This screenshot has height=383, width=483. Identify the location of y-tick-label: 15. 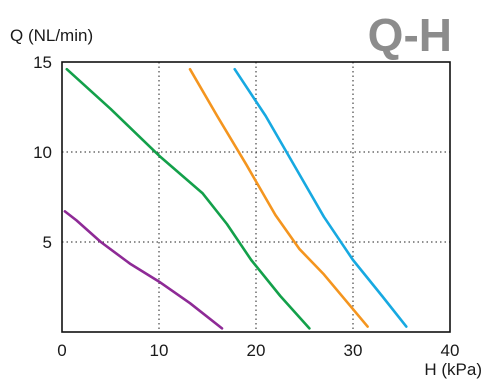
(42, 62).